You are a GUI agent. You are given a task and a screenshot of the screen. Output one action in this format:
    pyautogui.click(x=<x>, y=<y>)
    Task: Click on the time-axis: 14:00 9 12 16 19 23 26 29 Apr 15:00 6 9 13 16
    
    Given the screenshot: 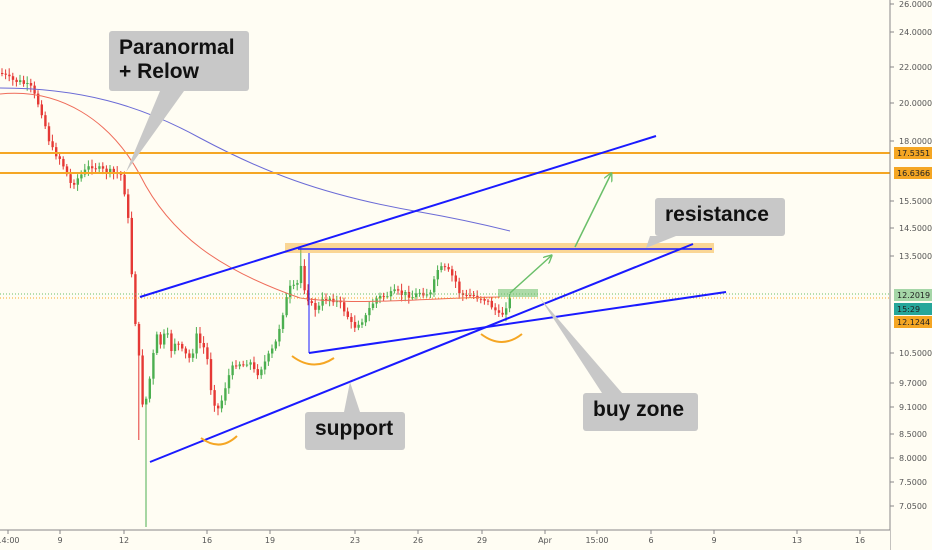 What is the action you would take?
    pyautogui.click(x=445, y=539)
    